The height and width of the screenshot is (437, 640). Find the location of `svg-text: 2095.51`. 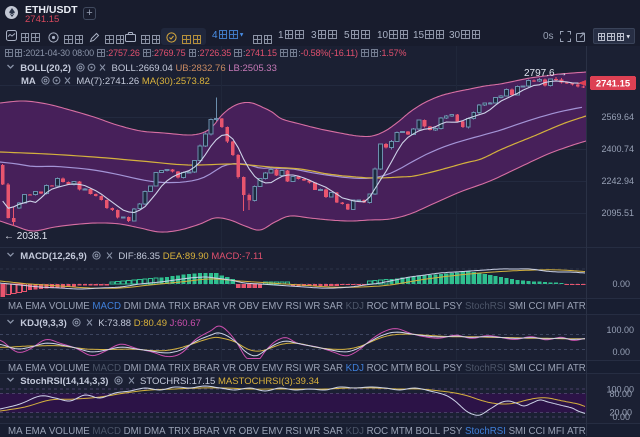

svg-text: 2095.51 is located at coordinates (617, 213).